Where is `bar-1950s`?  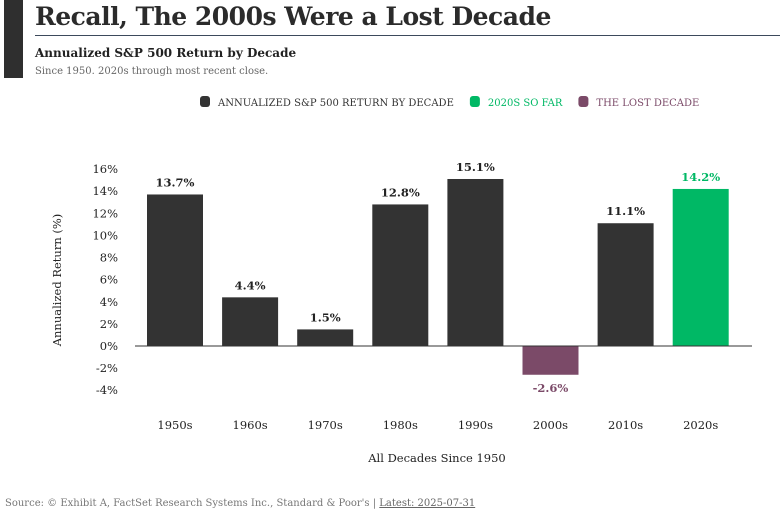
bar-1950s is located at coordinates (175, 270).